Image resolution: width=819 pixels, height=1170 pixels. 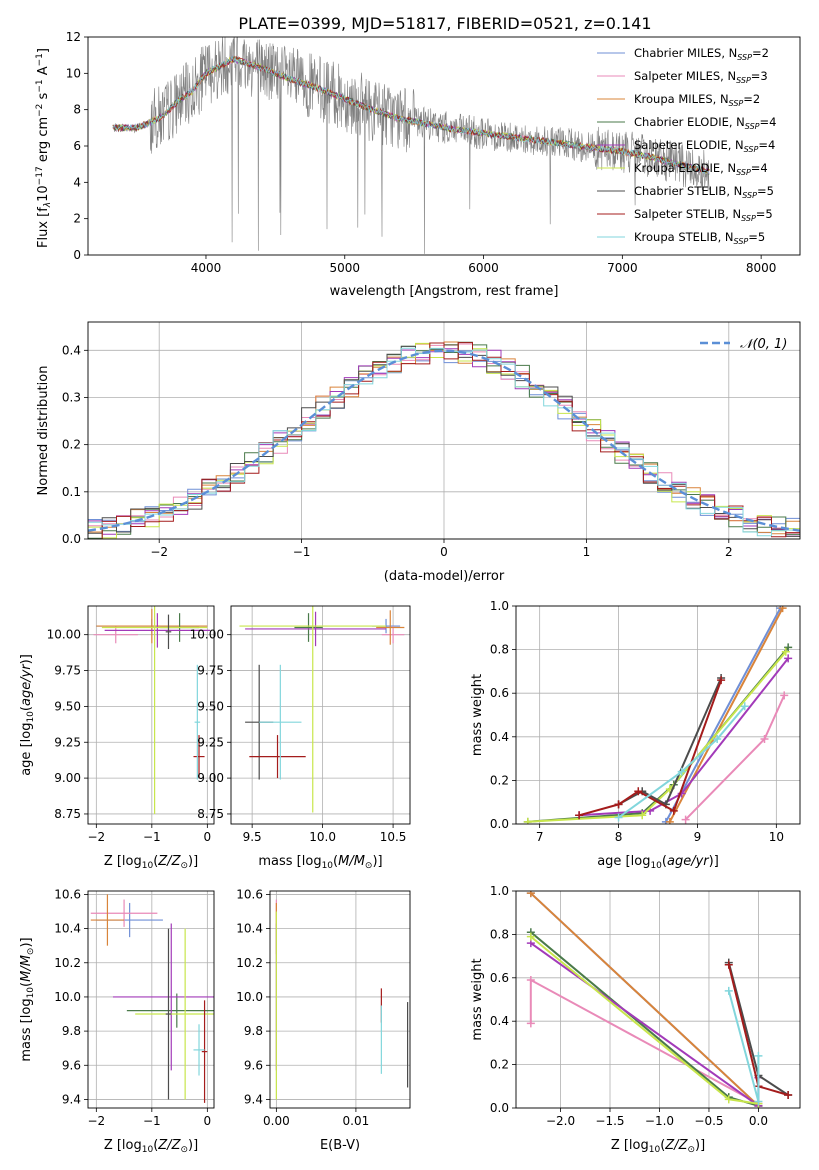 What do you see at coordinates (701, 169) in the screenshot?
I see `legend-label: Kroupa ELODIE, NSSP=4` at bounding box center [701, 169].